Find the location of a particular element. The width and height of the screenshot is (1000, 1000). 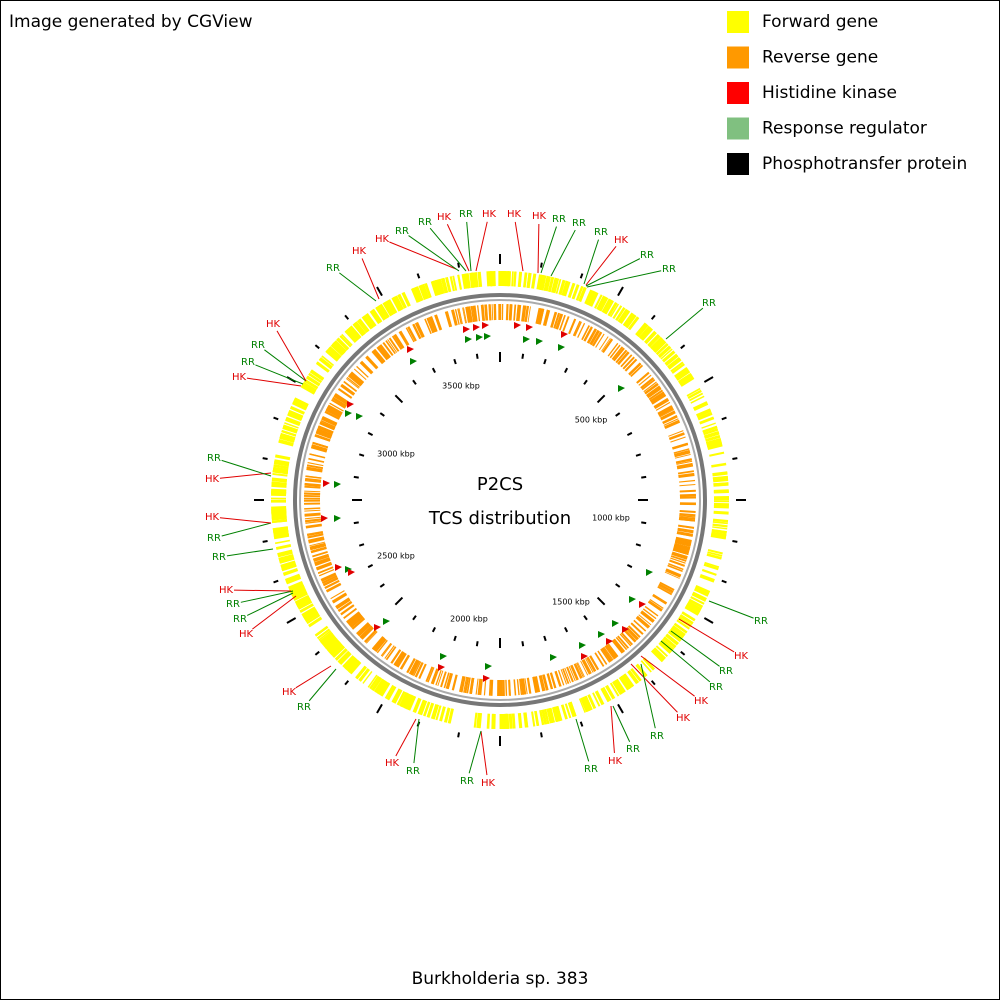

center-title: P2CS is located at coordinates (500, 484).